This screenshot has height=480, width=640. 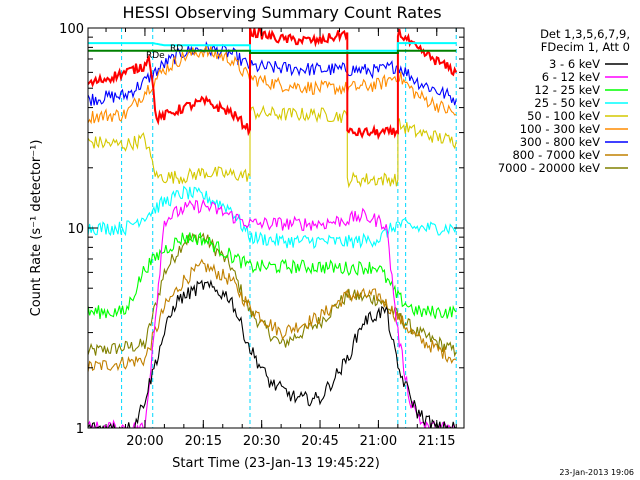 I want to click on y-tick-label: 100, so click(x=71, y=29).